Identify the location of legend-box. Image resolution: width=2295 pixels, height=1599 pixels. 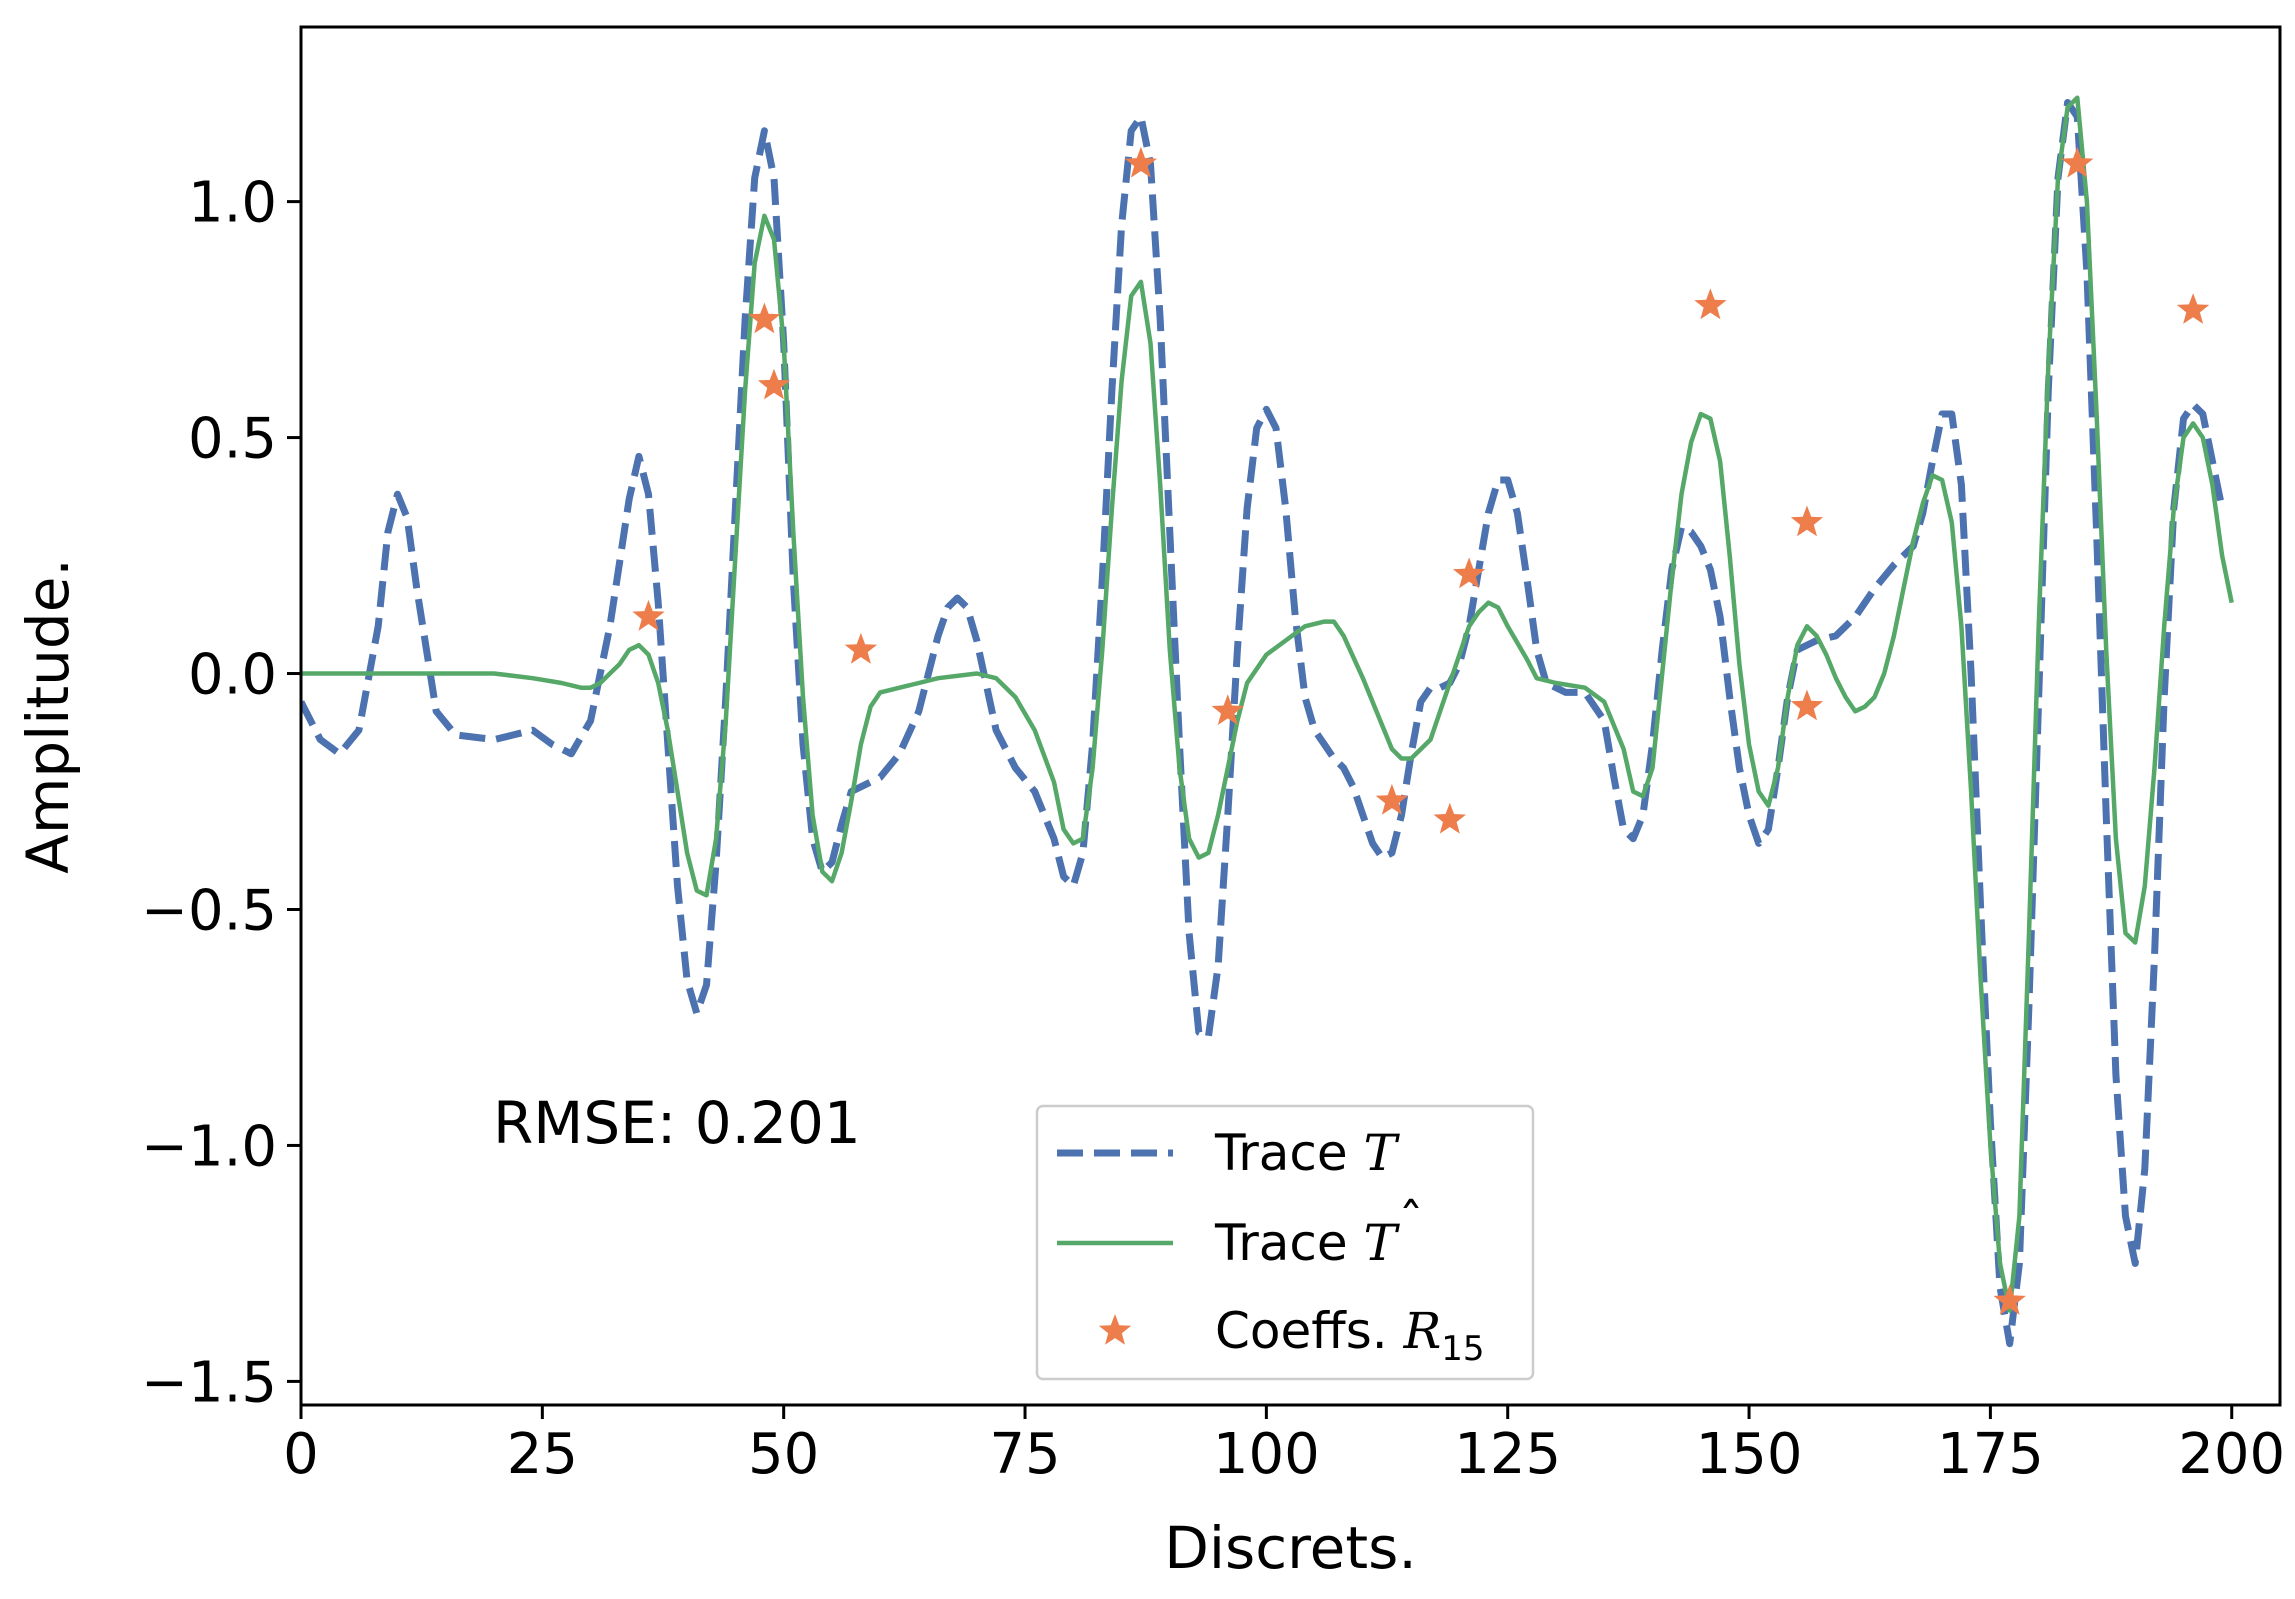
(1285, 1242).